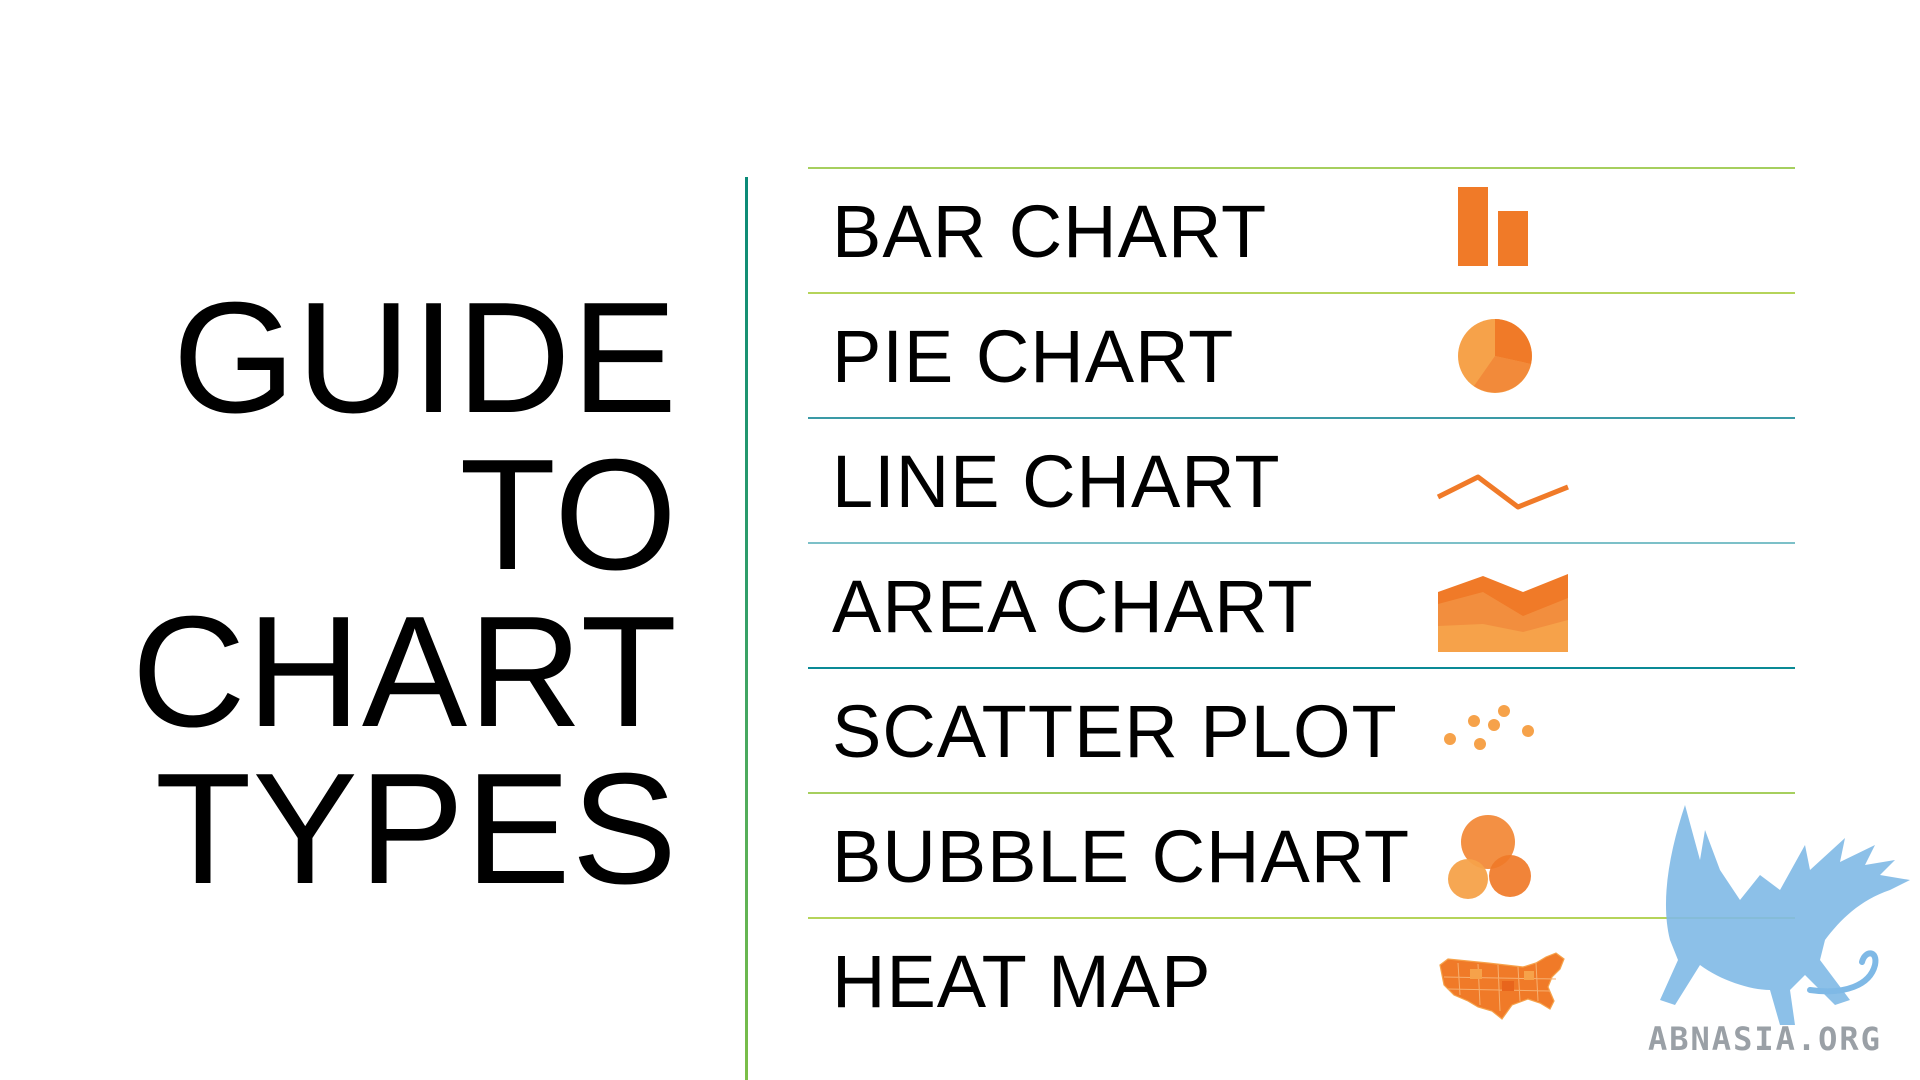  What do you see at coordinates (425, 358) in the screenshot?
I see `title-line-1: GUIDE` at bounding box center [425, 358].